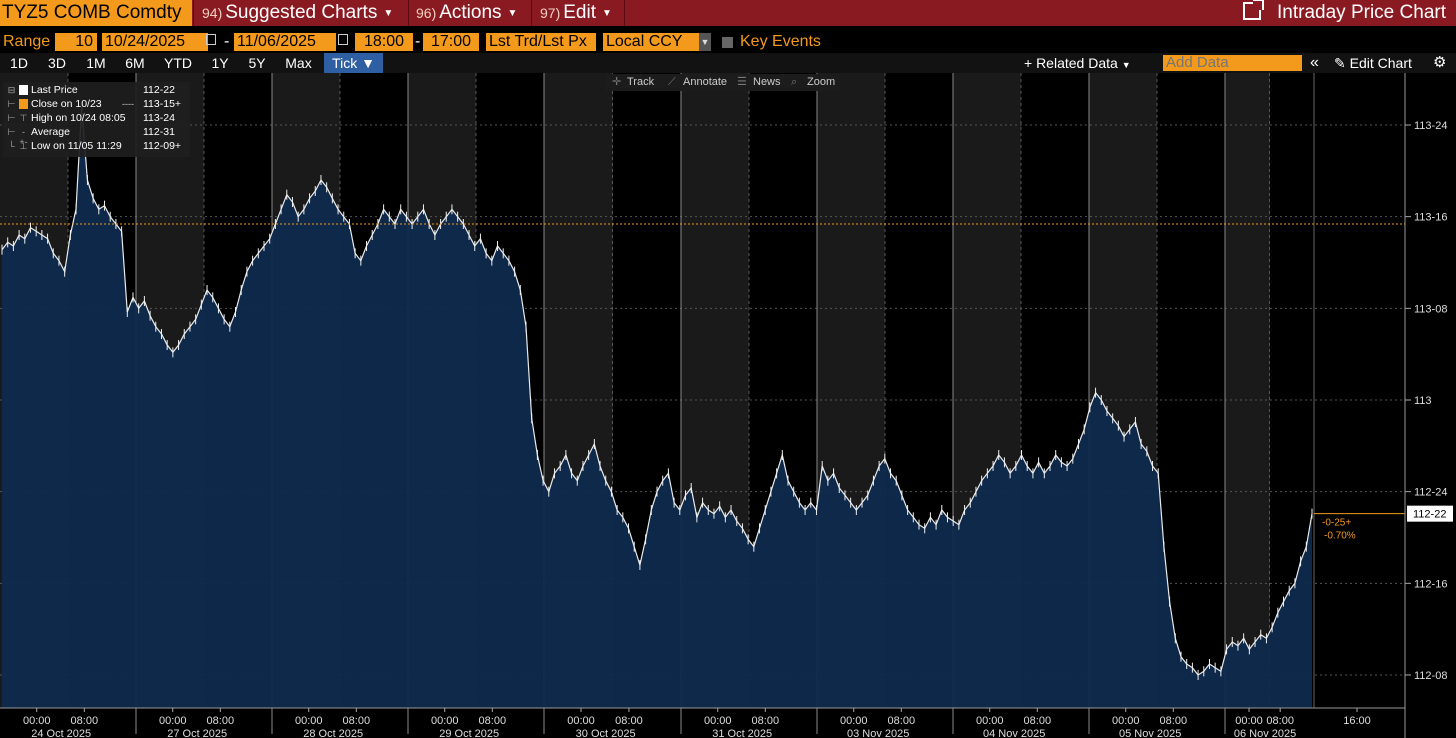 This screenshot has width=1456, height=738. I want to click on price-type-select: Lst Trd/Lst Px, so click(541, 42).